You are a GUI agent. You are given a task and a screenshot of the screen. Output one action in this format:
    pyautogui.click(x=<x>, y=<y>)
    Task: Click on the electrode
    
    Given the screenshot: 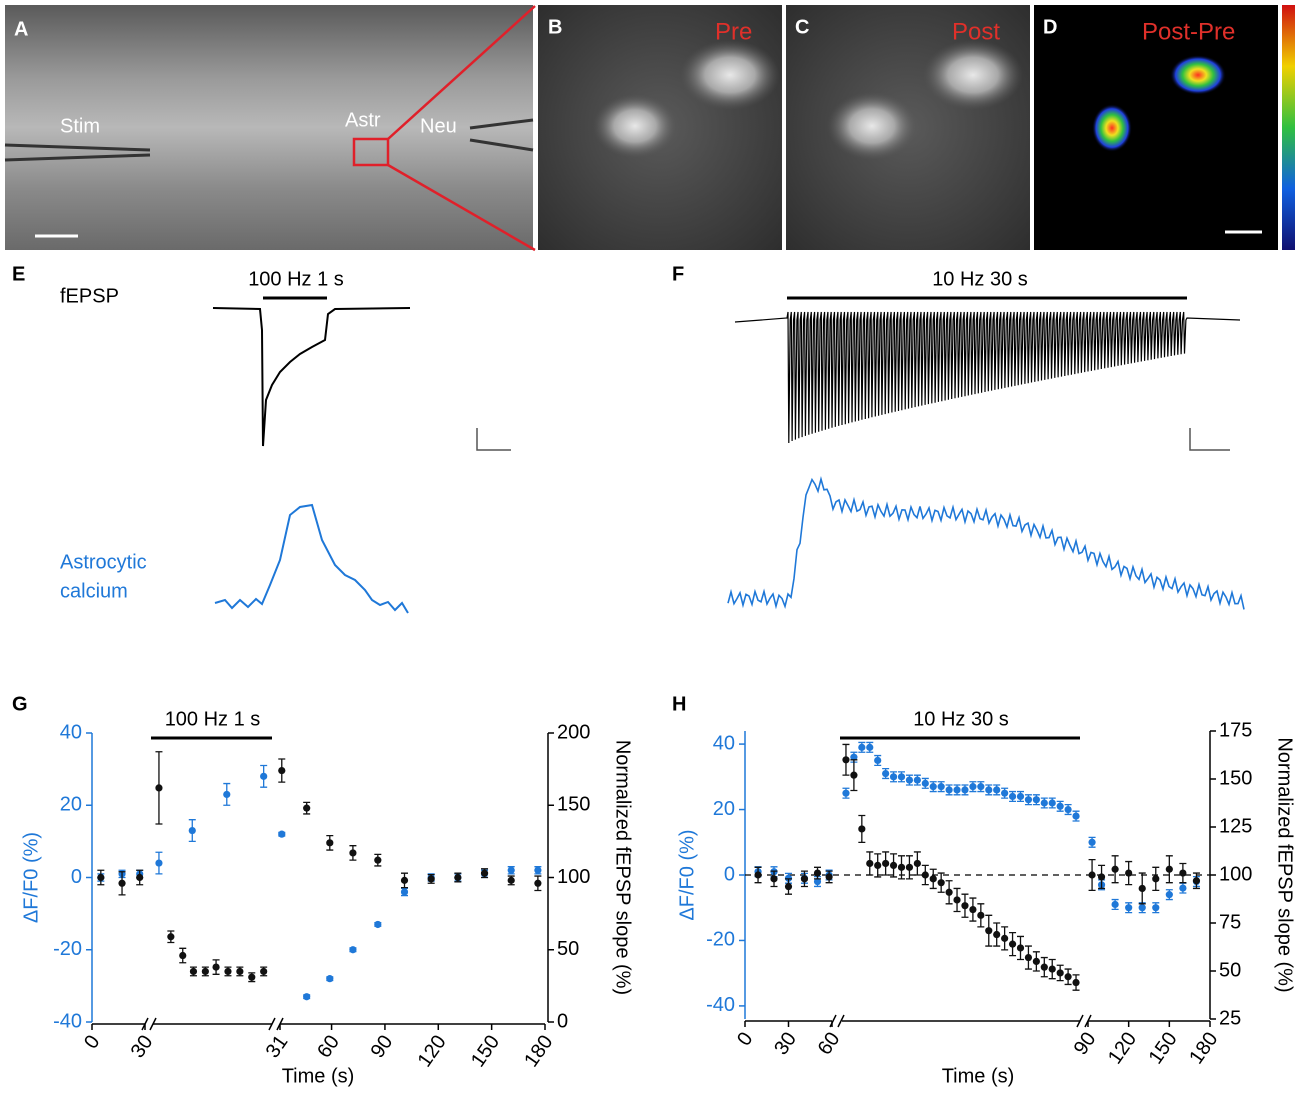 What is the action you would take?
    pyautogui.click(x=269, y=140)
    